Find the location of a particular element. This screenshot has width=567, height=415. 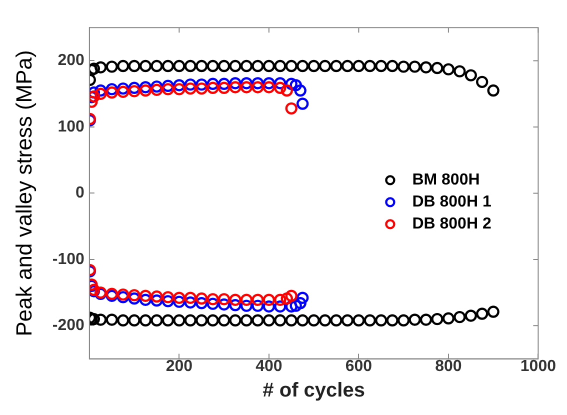

x-tick-label: 1000 is located at coordinates (538, 366).